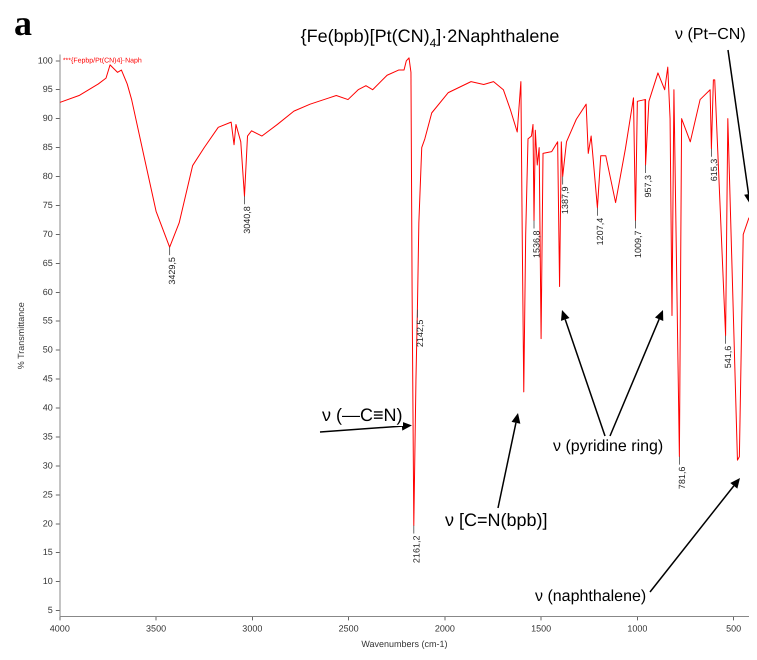 This screenshot has width=757, height=660. Describe the element at coordinates (637, 628) in the screenshot. I see `x-tick-label: 1000` at that location.